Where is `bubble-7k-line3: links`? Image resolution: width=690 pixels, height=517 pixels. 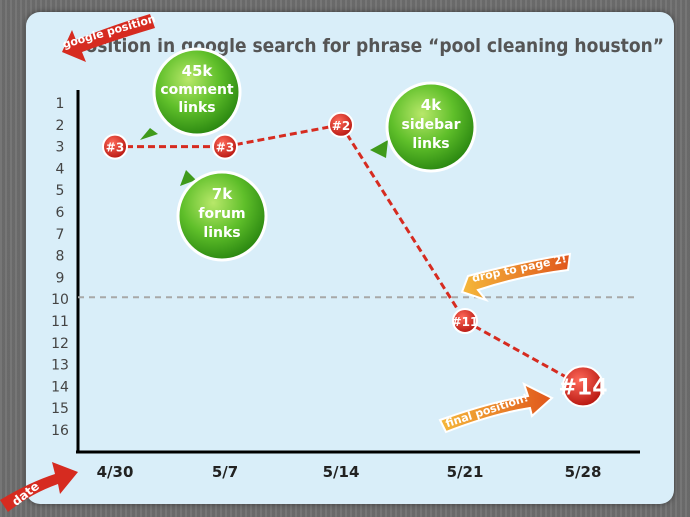
bubble-7k-line3: links is located at coordinates (221, 233).